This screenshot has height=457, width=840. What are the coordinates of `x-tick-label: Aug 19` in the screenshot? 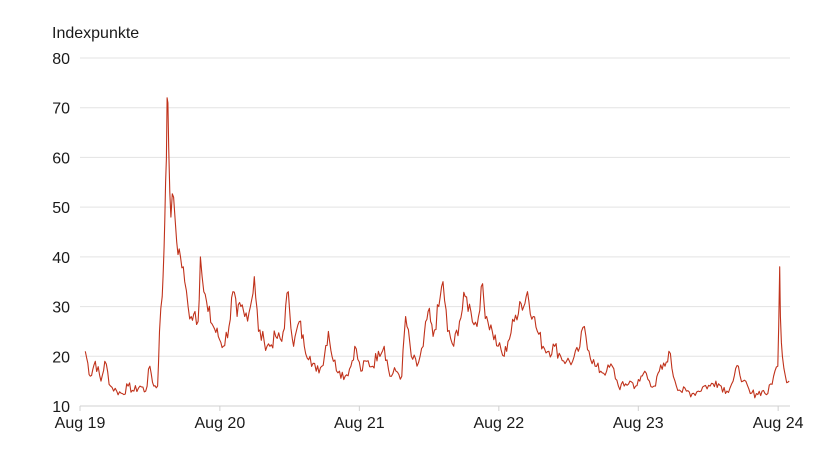 It's located at (80, 423).